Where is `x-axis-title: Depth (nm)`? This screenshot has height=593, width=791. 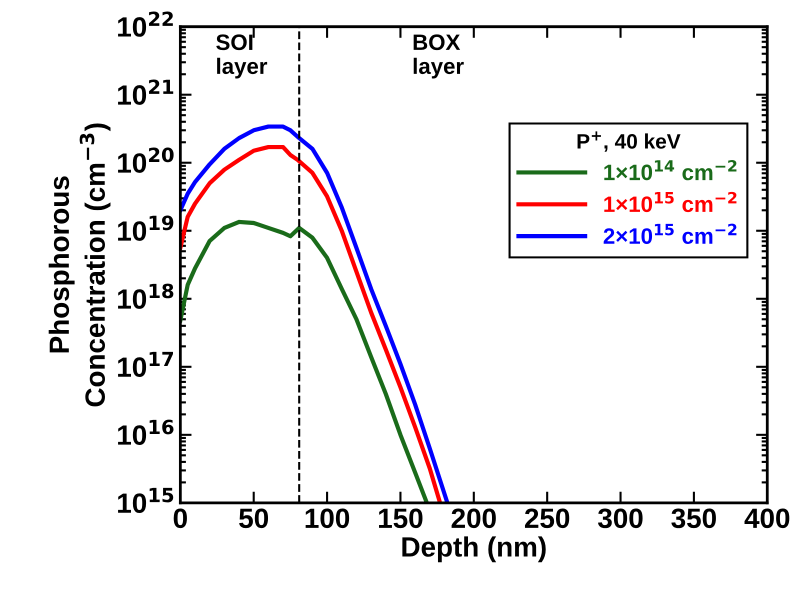
x-axis-title: Depth (nm) is located at coordinates (474, 549).